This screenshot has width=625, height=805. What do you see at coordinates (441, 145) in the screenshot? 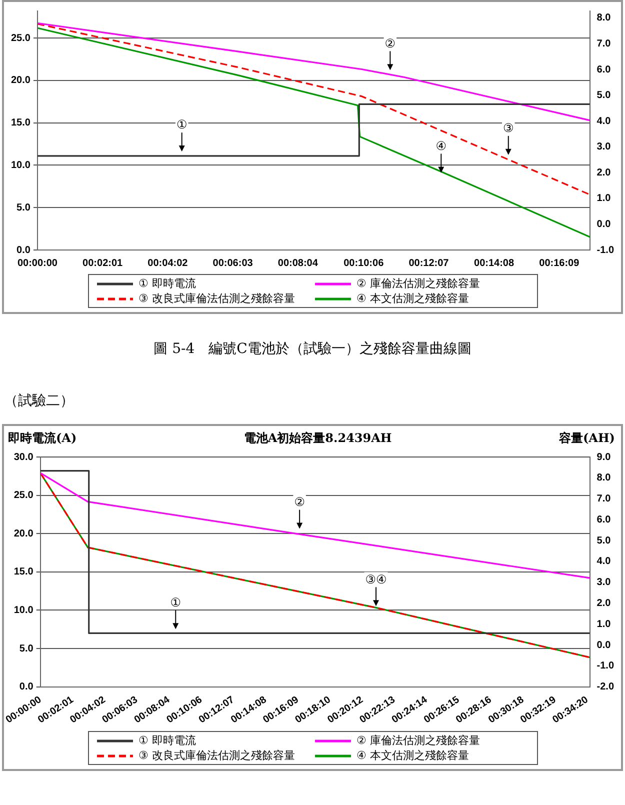
I see `annotation: ④` at bounding box center [441, 145].